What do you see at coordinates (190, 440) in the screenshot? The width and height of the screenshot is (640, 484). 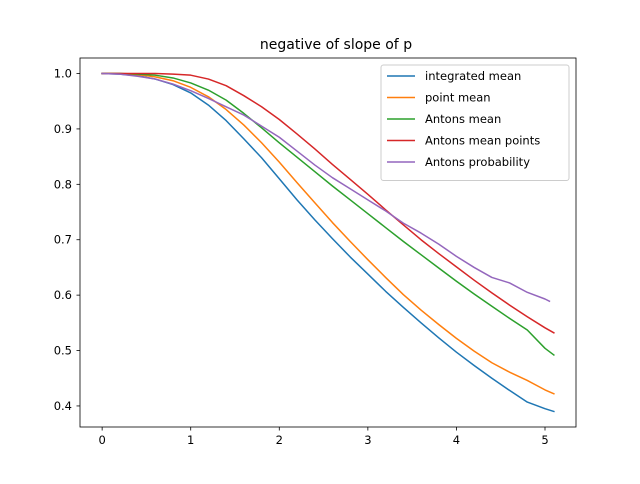 I see `x-tick-label: 1` at bounding box center [190, 440].